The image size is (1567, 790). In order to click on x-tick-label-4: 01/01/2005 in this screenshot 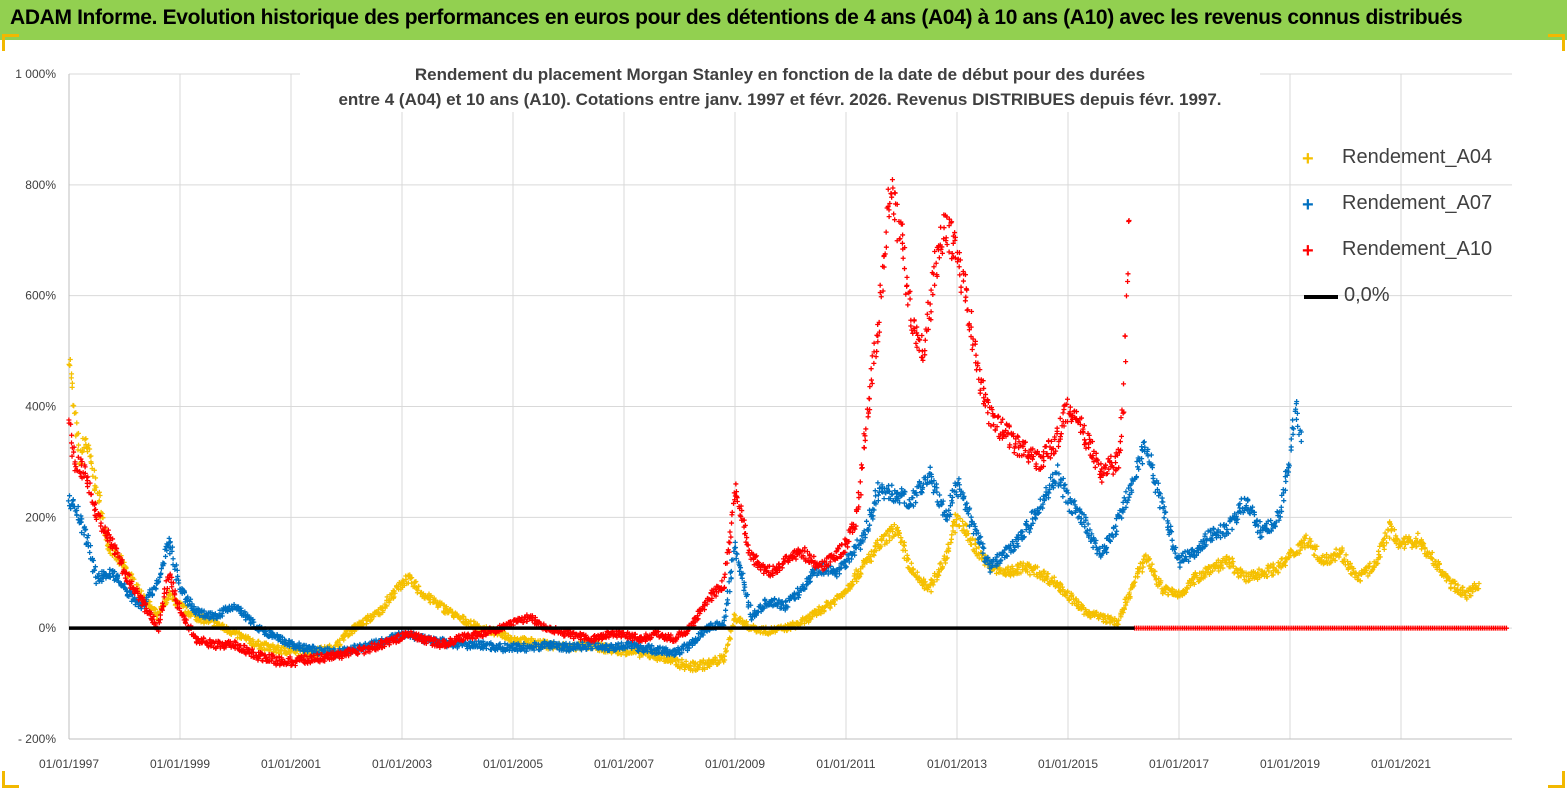, I will do `click(513, 764)`.